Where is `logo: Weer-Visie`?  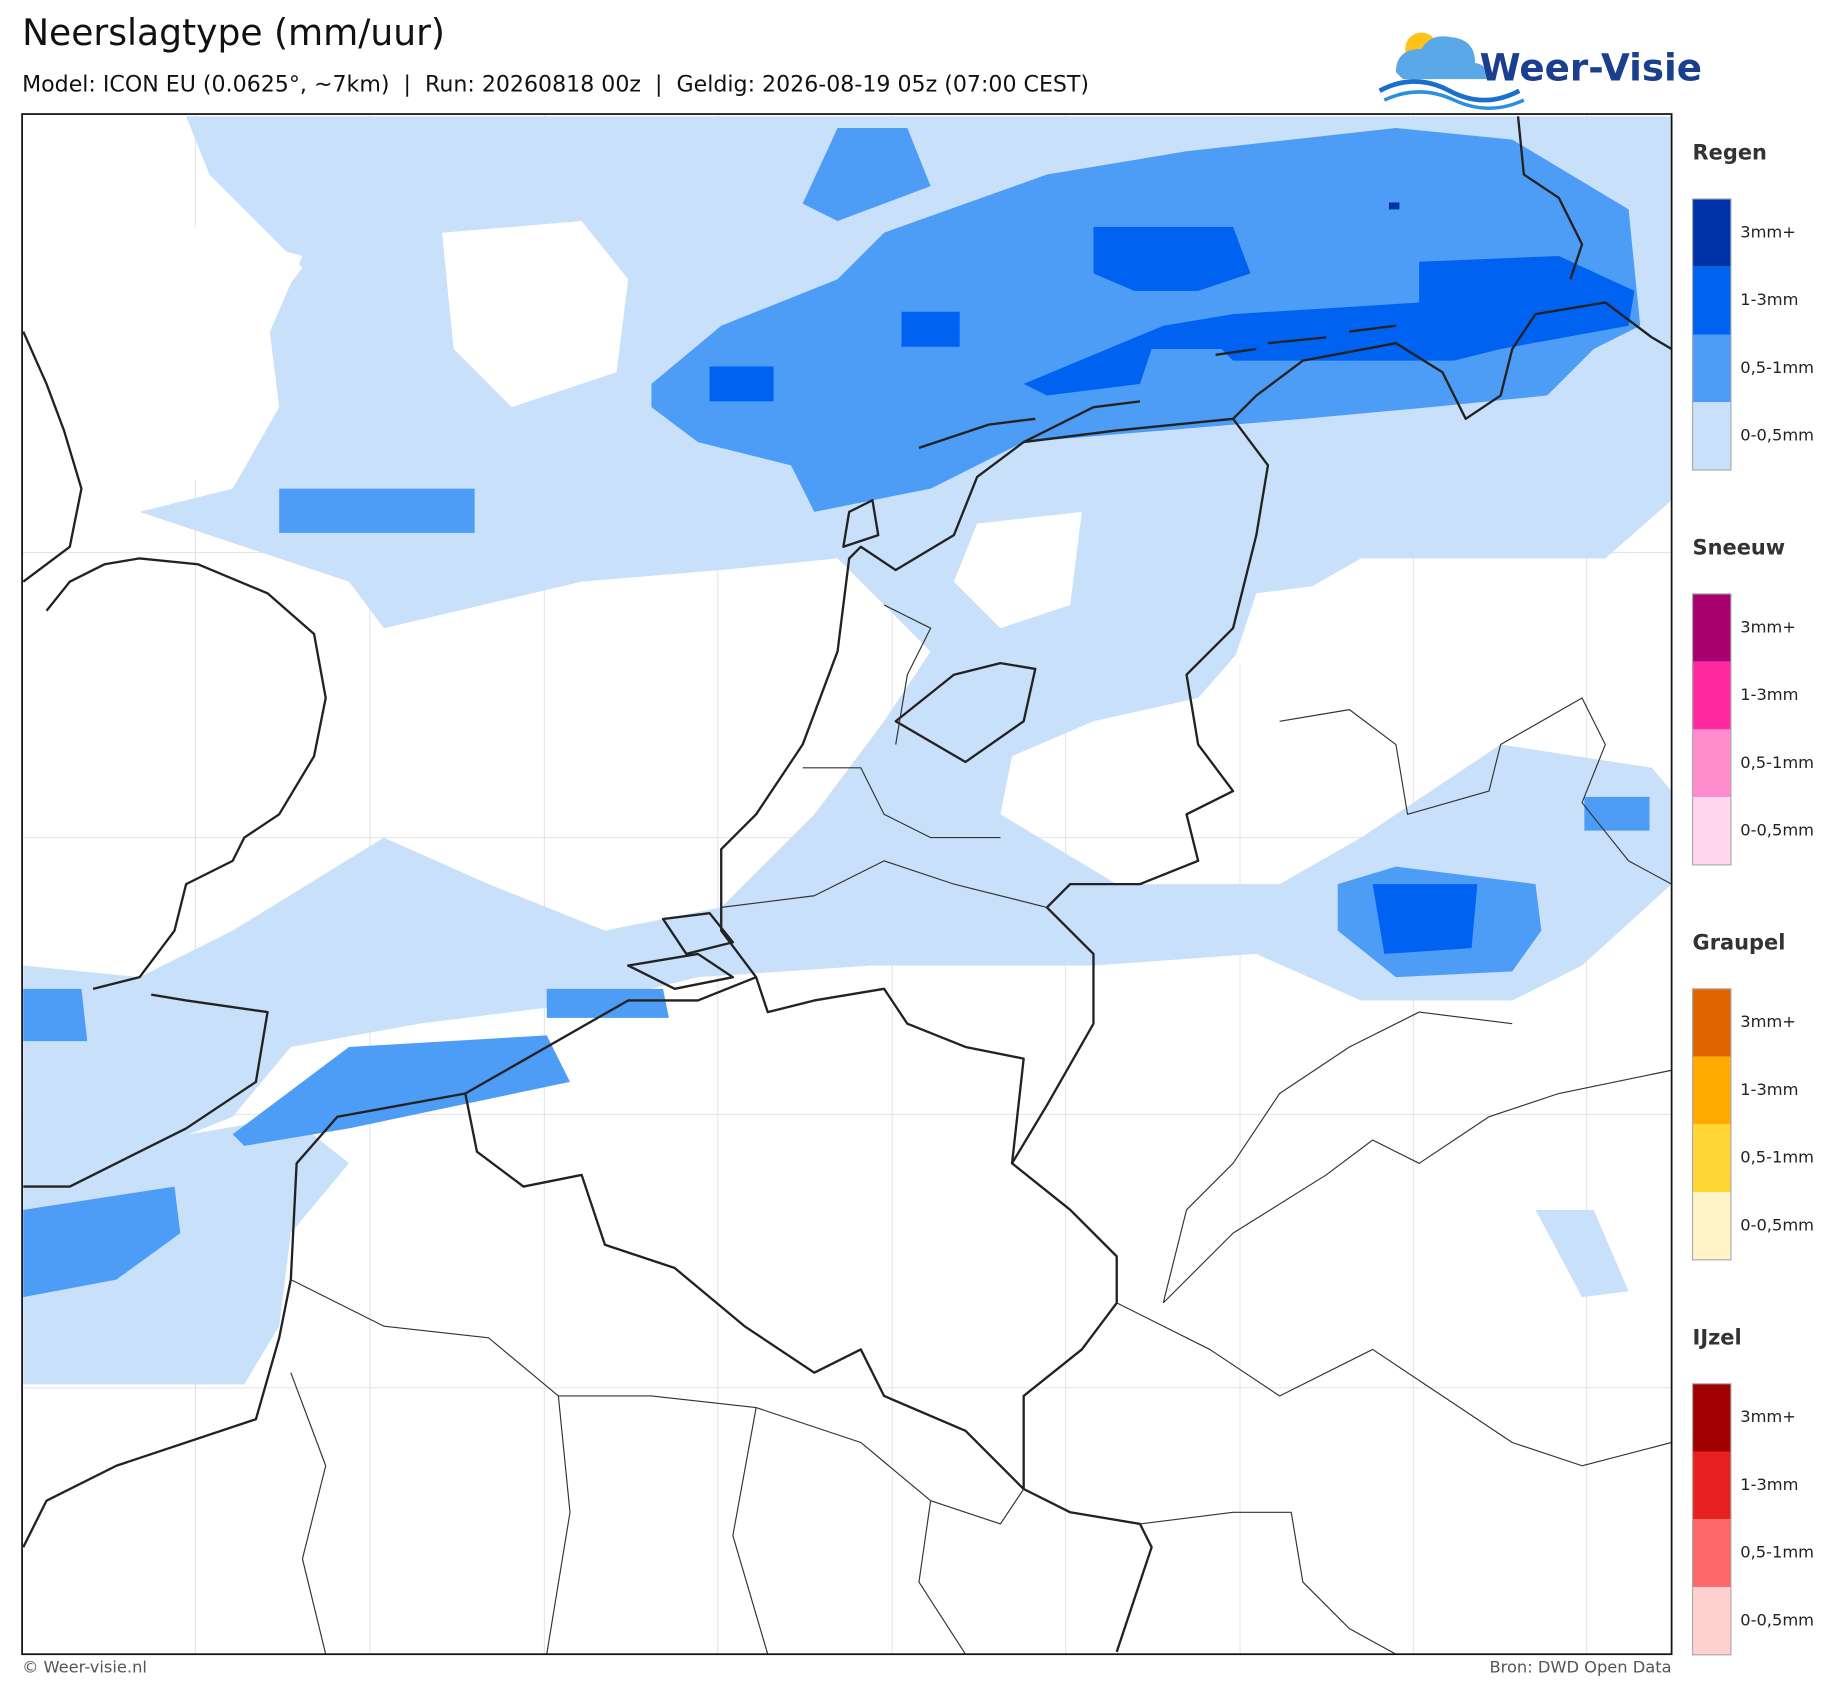 logo: Weer-Visie is located at coordinates (1540, 71).